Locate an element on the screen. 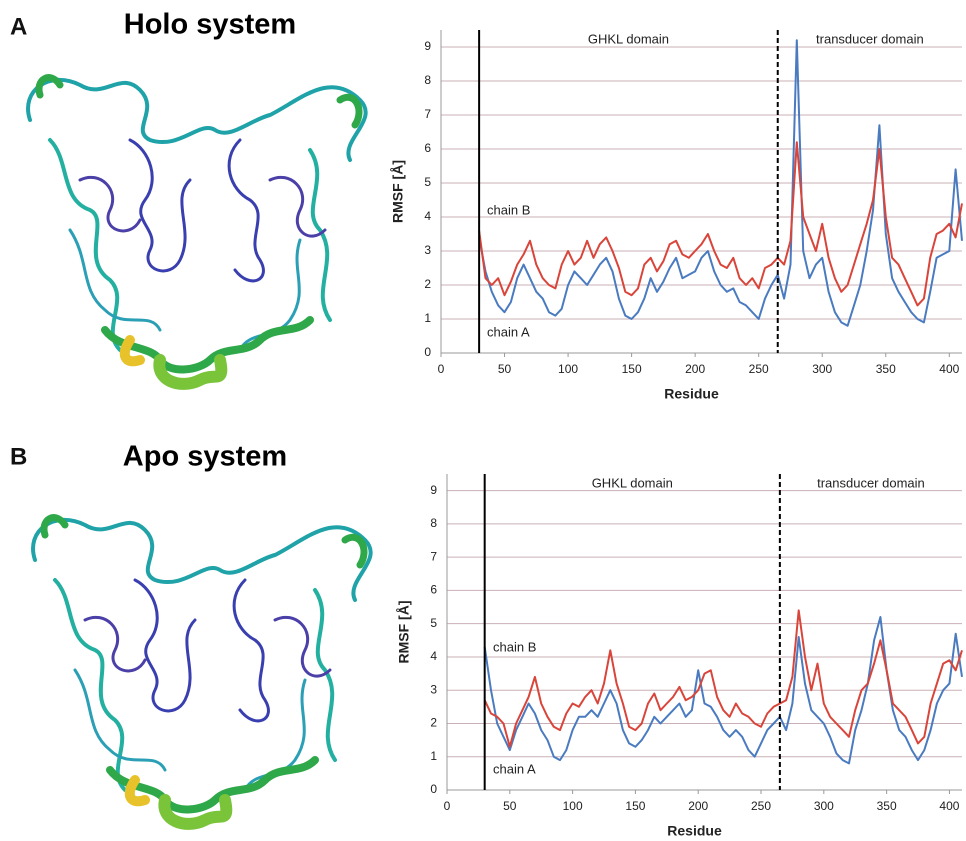 The height and width of the screenshot is (841, 966). panel-label: B is located at coordinates (18, 456).